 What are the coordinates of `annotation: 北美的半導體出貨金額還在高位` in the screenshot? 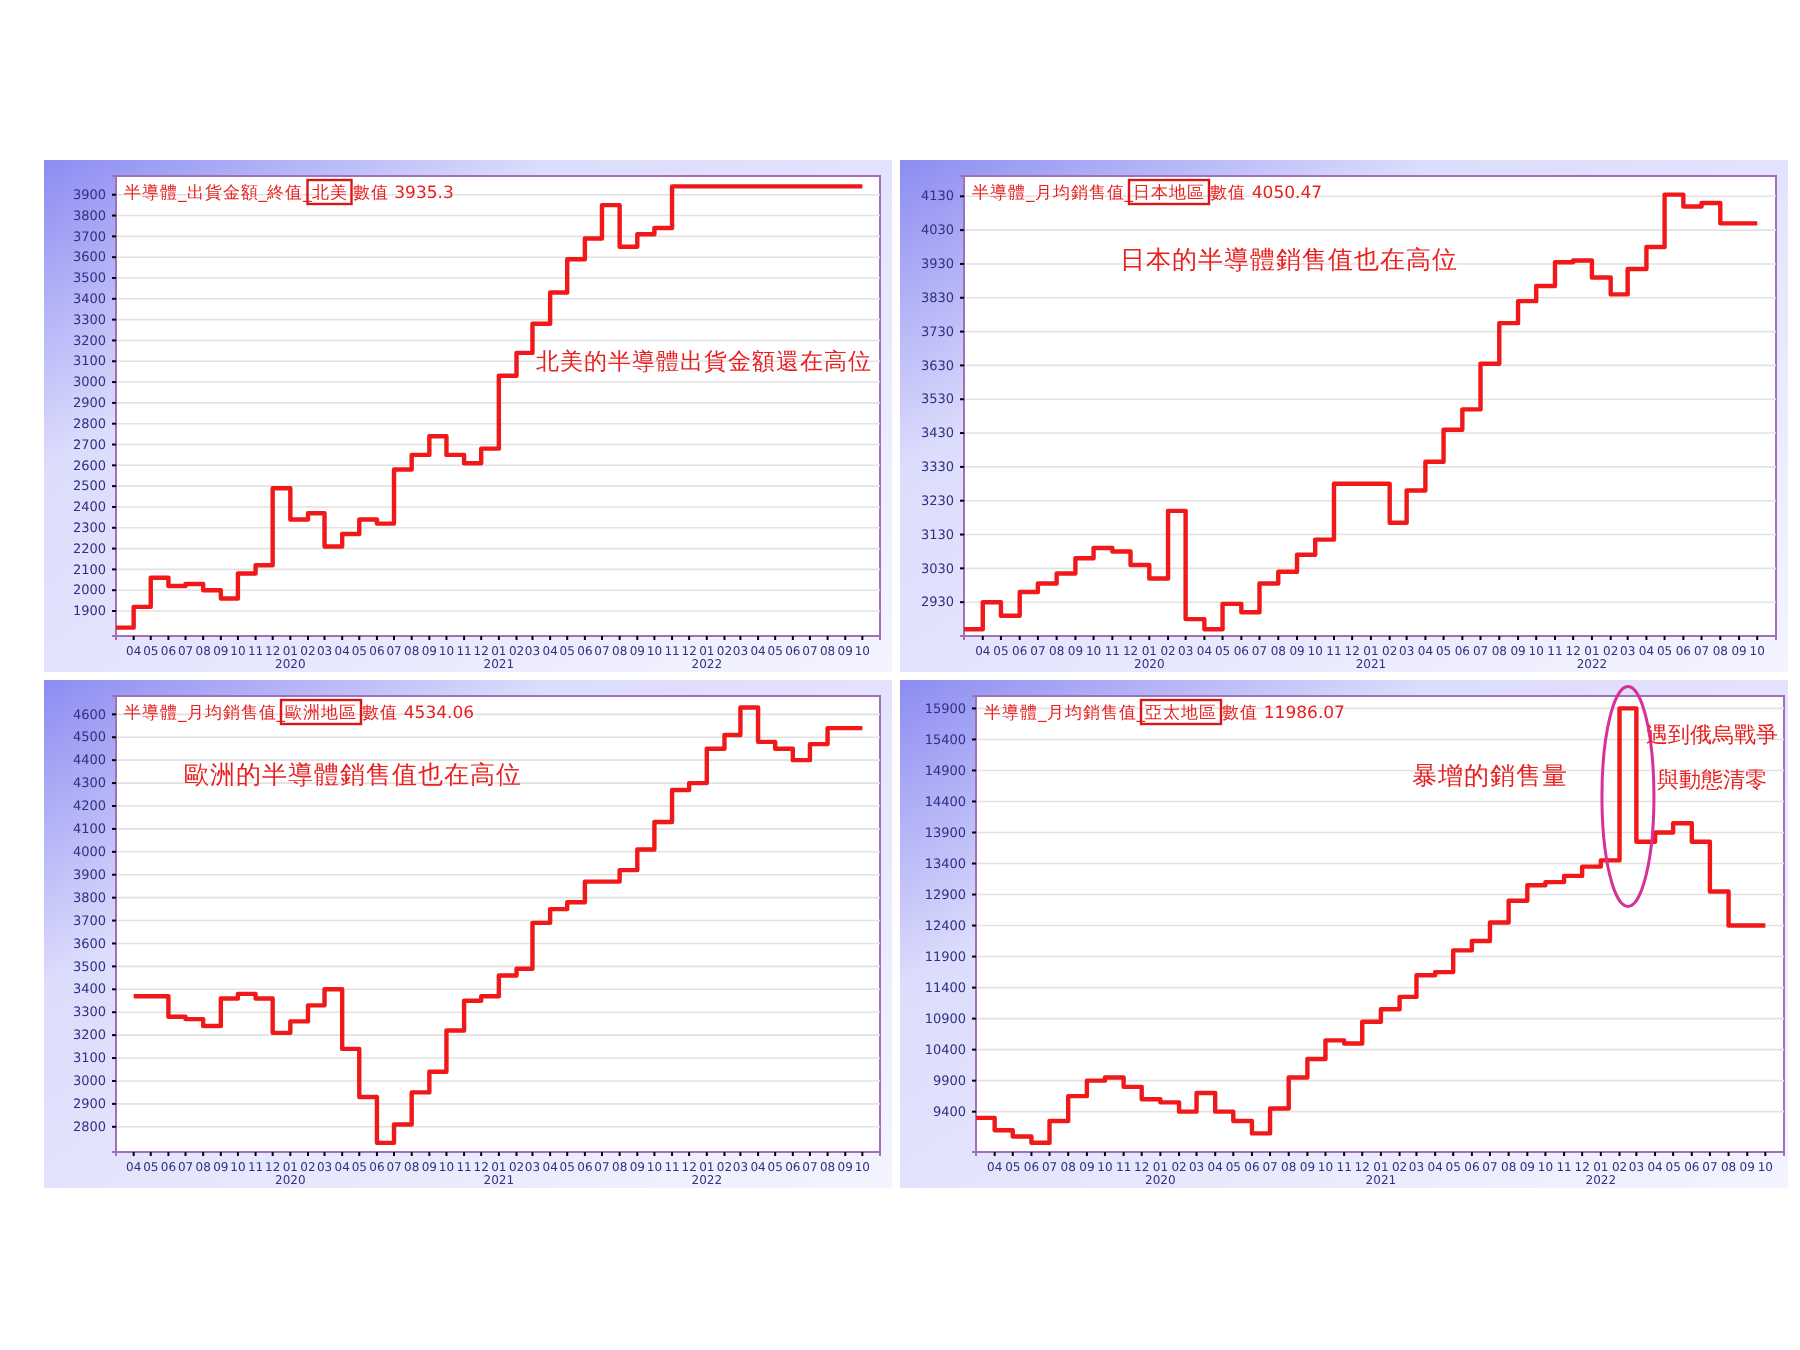 It's located at (704, 361).